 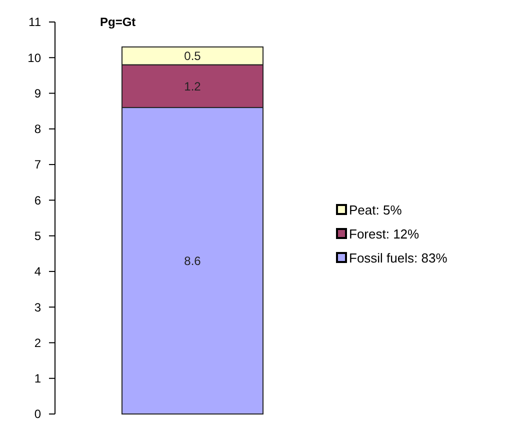 I want to click on y-tick-label: 6, so click(x=38, y=200).